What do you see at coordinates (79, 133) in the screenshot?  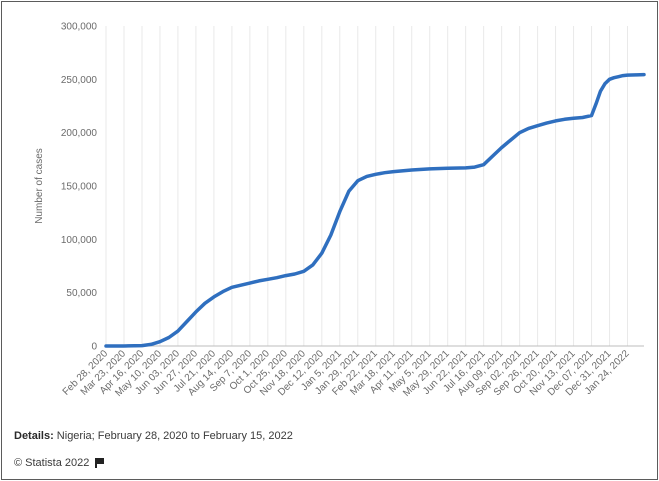 I see `y-tick-label: 200,000` at bounding box center [79, 133].